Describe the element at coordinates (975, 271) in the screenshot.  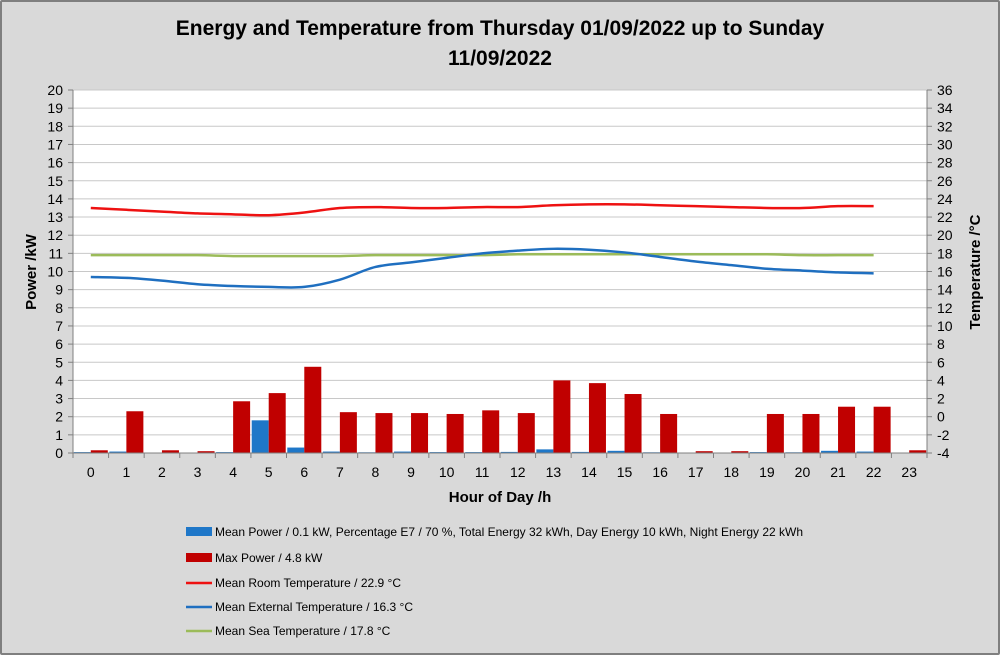
I see `y-axis-right-title: Temperature /°C` at that location.